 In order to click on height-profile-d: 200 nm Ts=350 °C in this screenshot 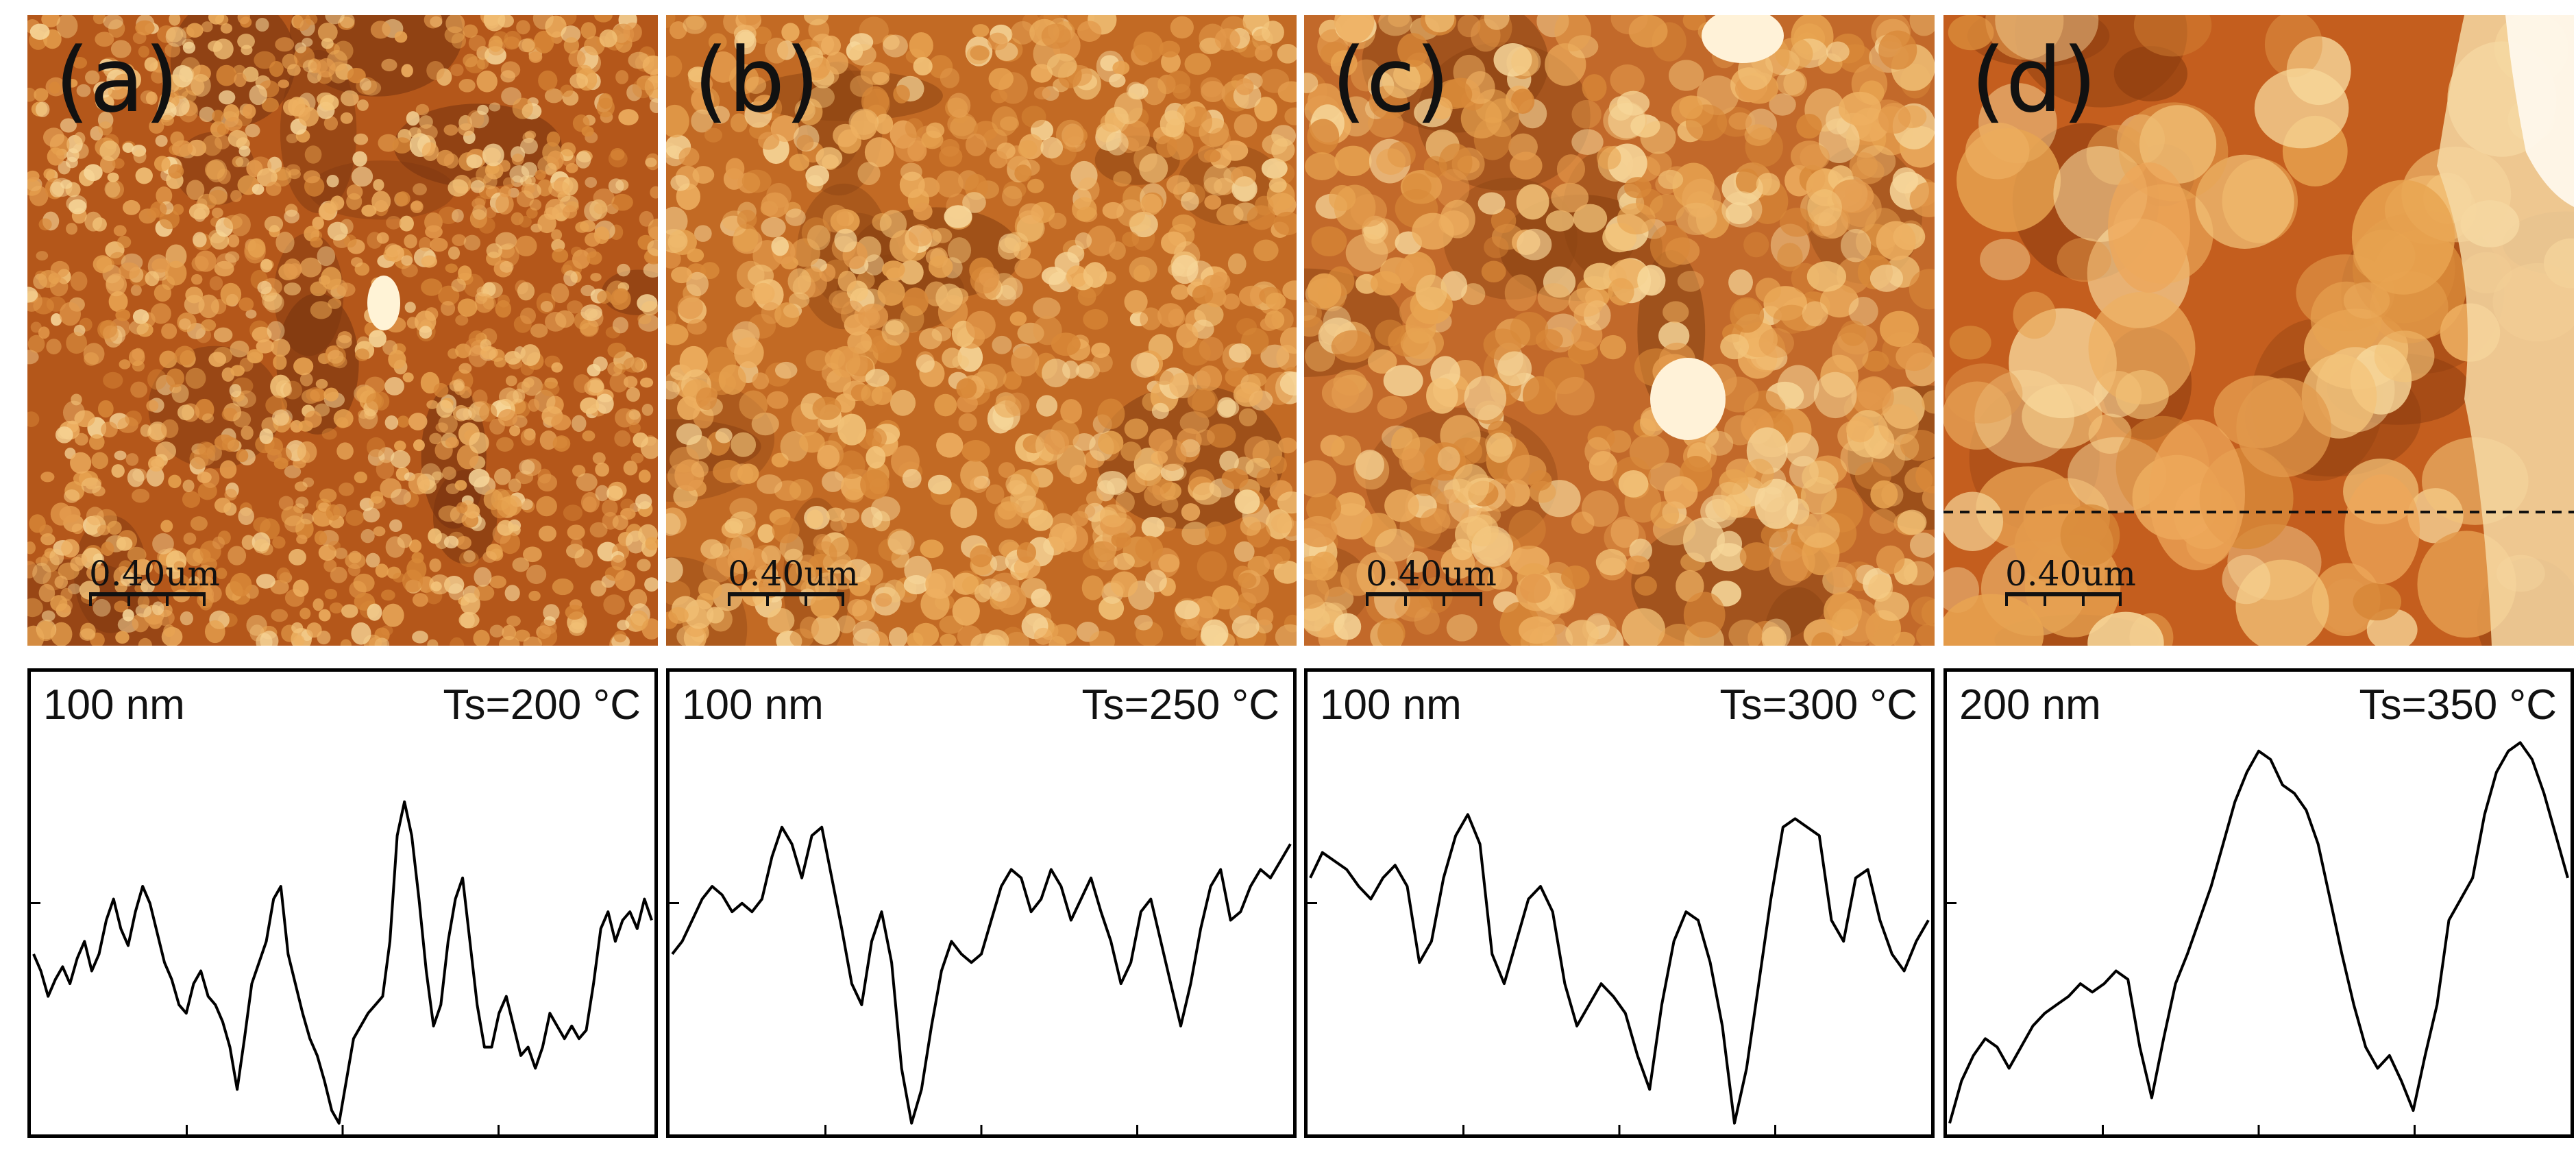, I will do `click(2259, 903)`.